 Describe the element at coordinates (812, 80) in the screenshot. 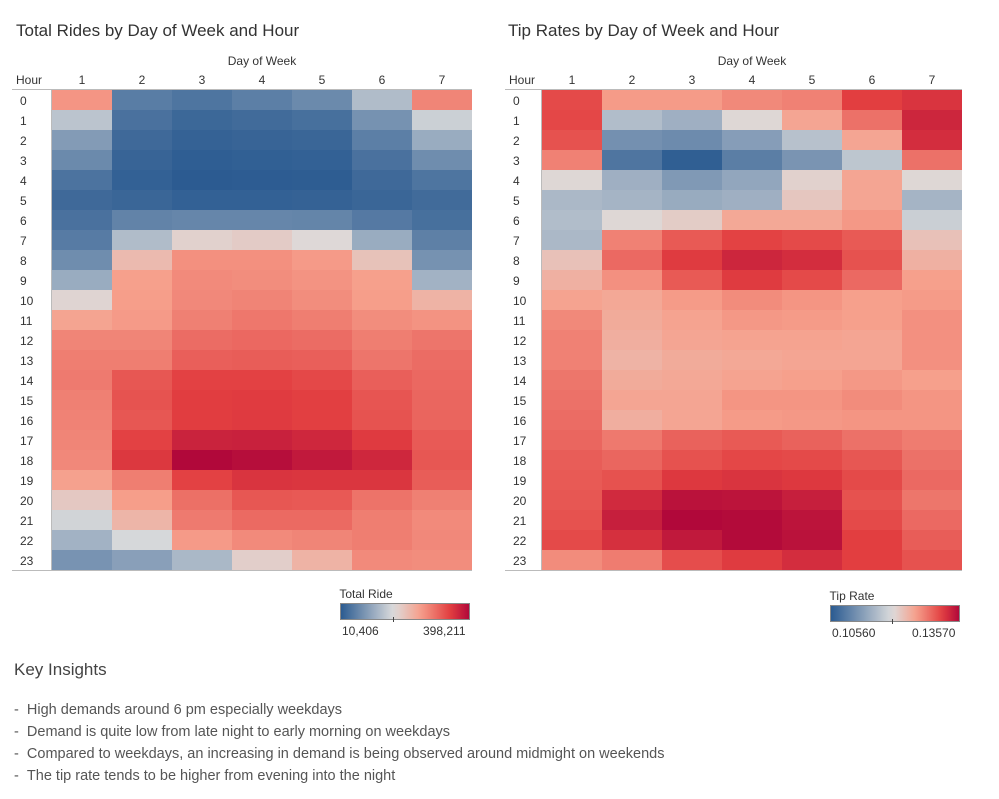

I see `column-header-5: 5` at that location.